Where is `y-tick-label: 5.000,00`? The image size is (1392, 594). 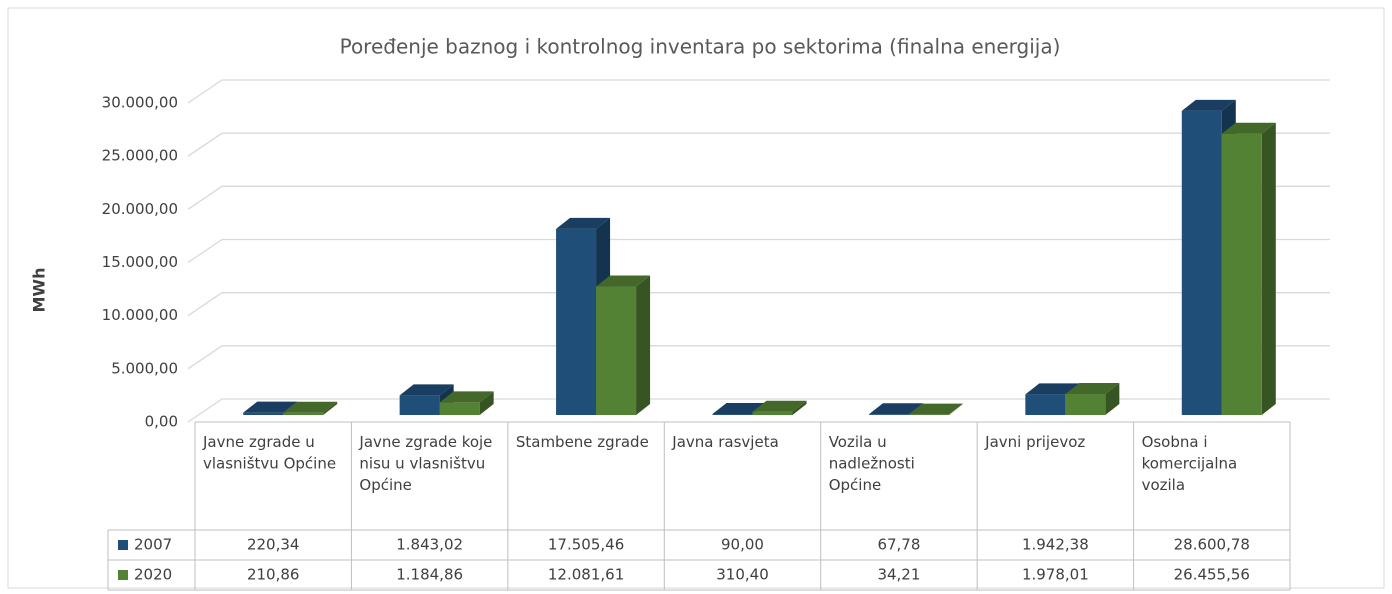 y-tick-label: 5.000,00 is located at coordinates (144, 368).